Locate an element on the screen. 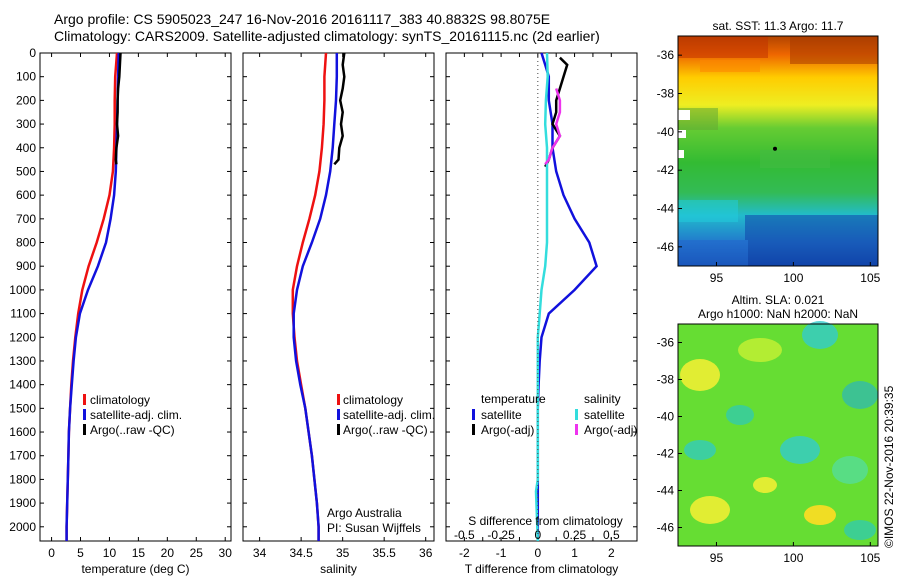  legend-header-temperature: temperature is located at coordinates (513, 399).